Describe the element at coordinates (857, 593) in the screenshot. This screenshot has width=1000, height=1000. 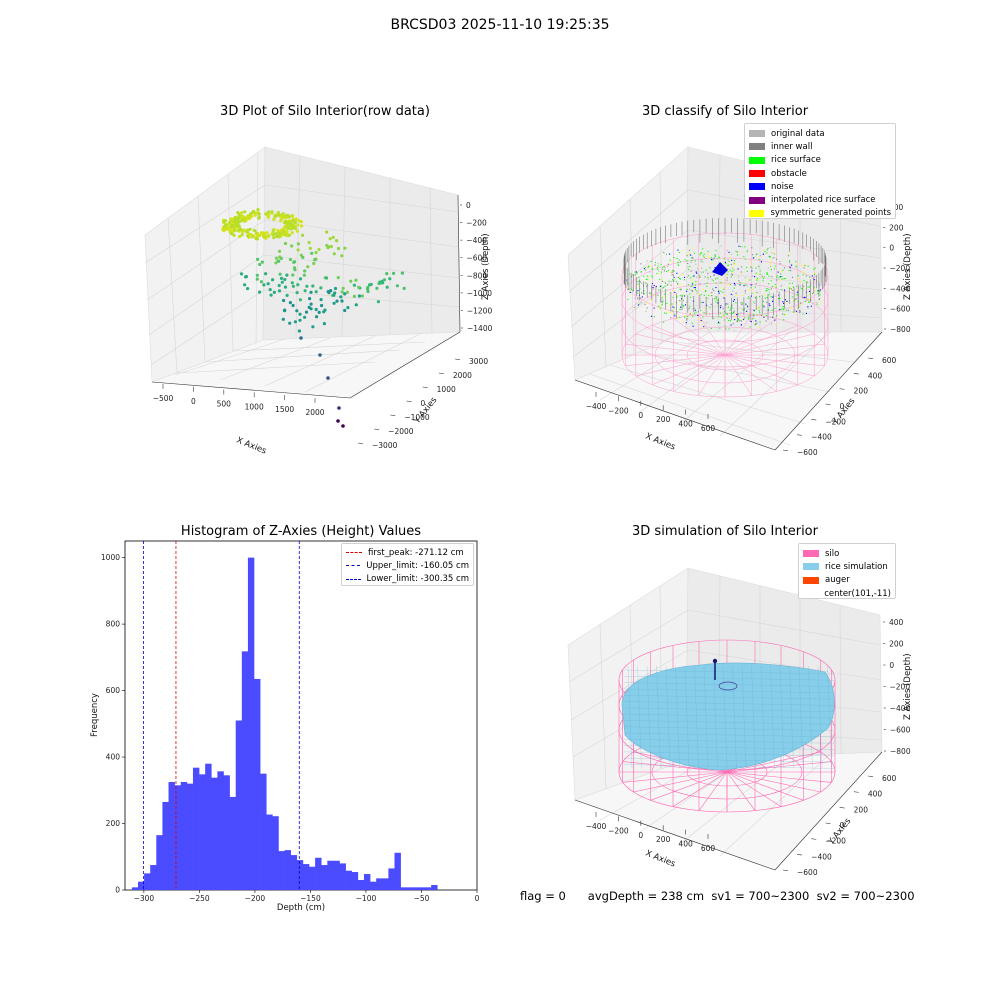
I see `legend-label: center(101,-11)` at that location.